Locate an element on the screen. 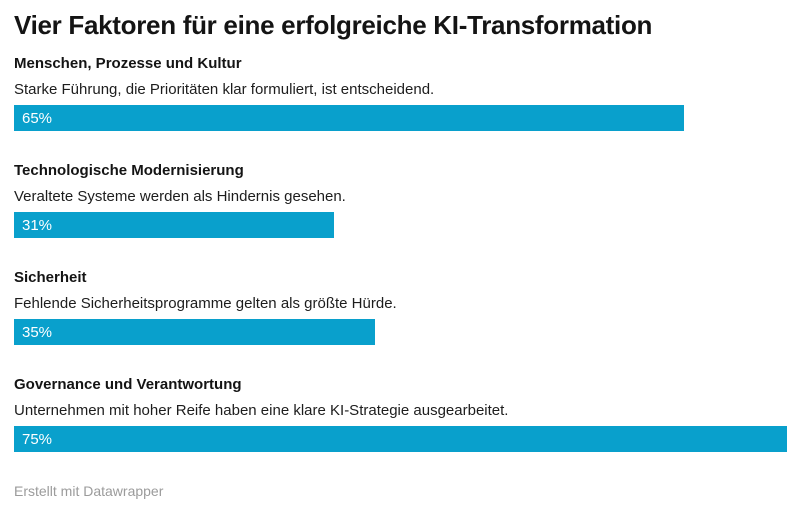 The image size is (800, 507). bar: 75% is located at coordinates (400, 439).